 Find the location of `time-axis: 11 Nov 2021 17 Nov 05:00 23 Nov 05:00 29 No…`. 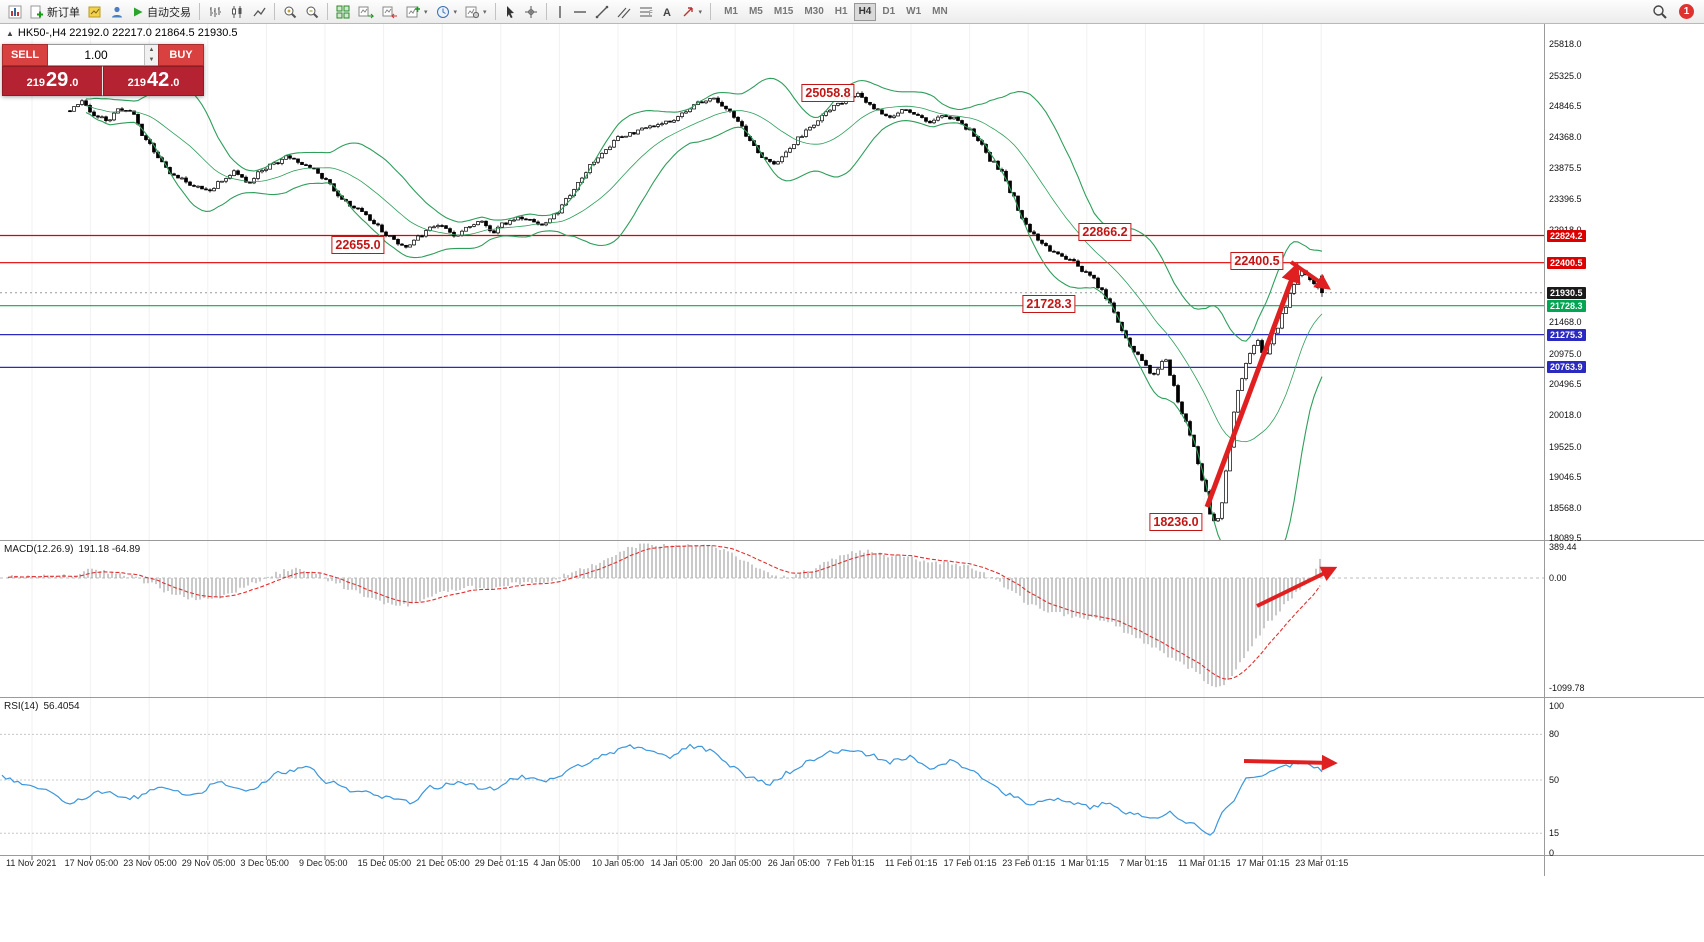

time-axis: 11 Nov 2021 17 Nov 05:00 23 Nov 05:00 29 No… is located at coordinates (772, 866).